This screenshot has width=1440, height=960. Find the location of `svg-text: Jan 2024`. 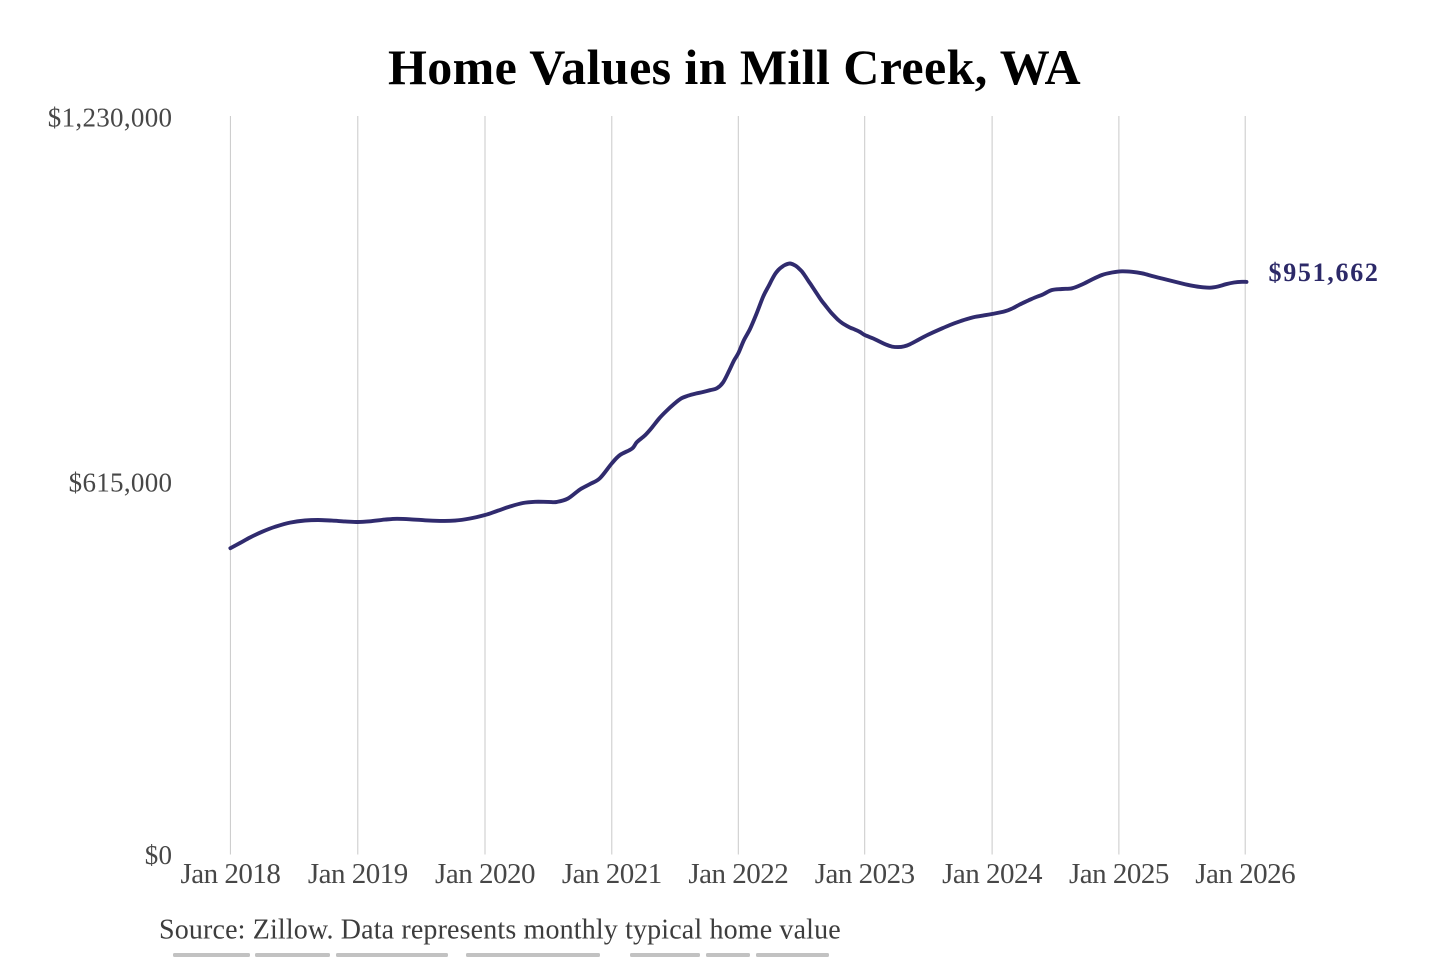

svg-text: Jan 2024 is located at coordinates (992, 874).